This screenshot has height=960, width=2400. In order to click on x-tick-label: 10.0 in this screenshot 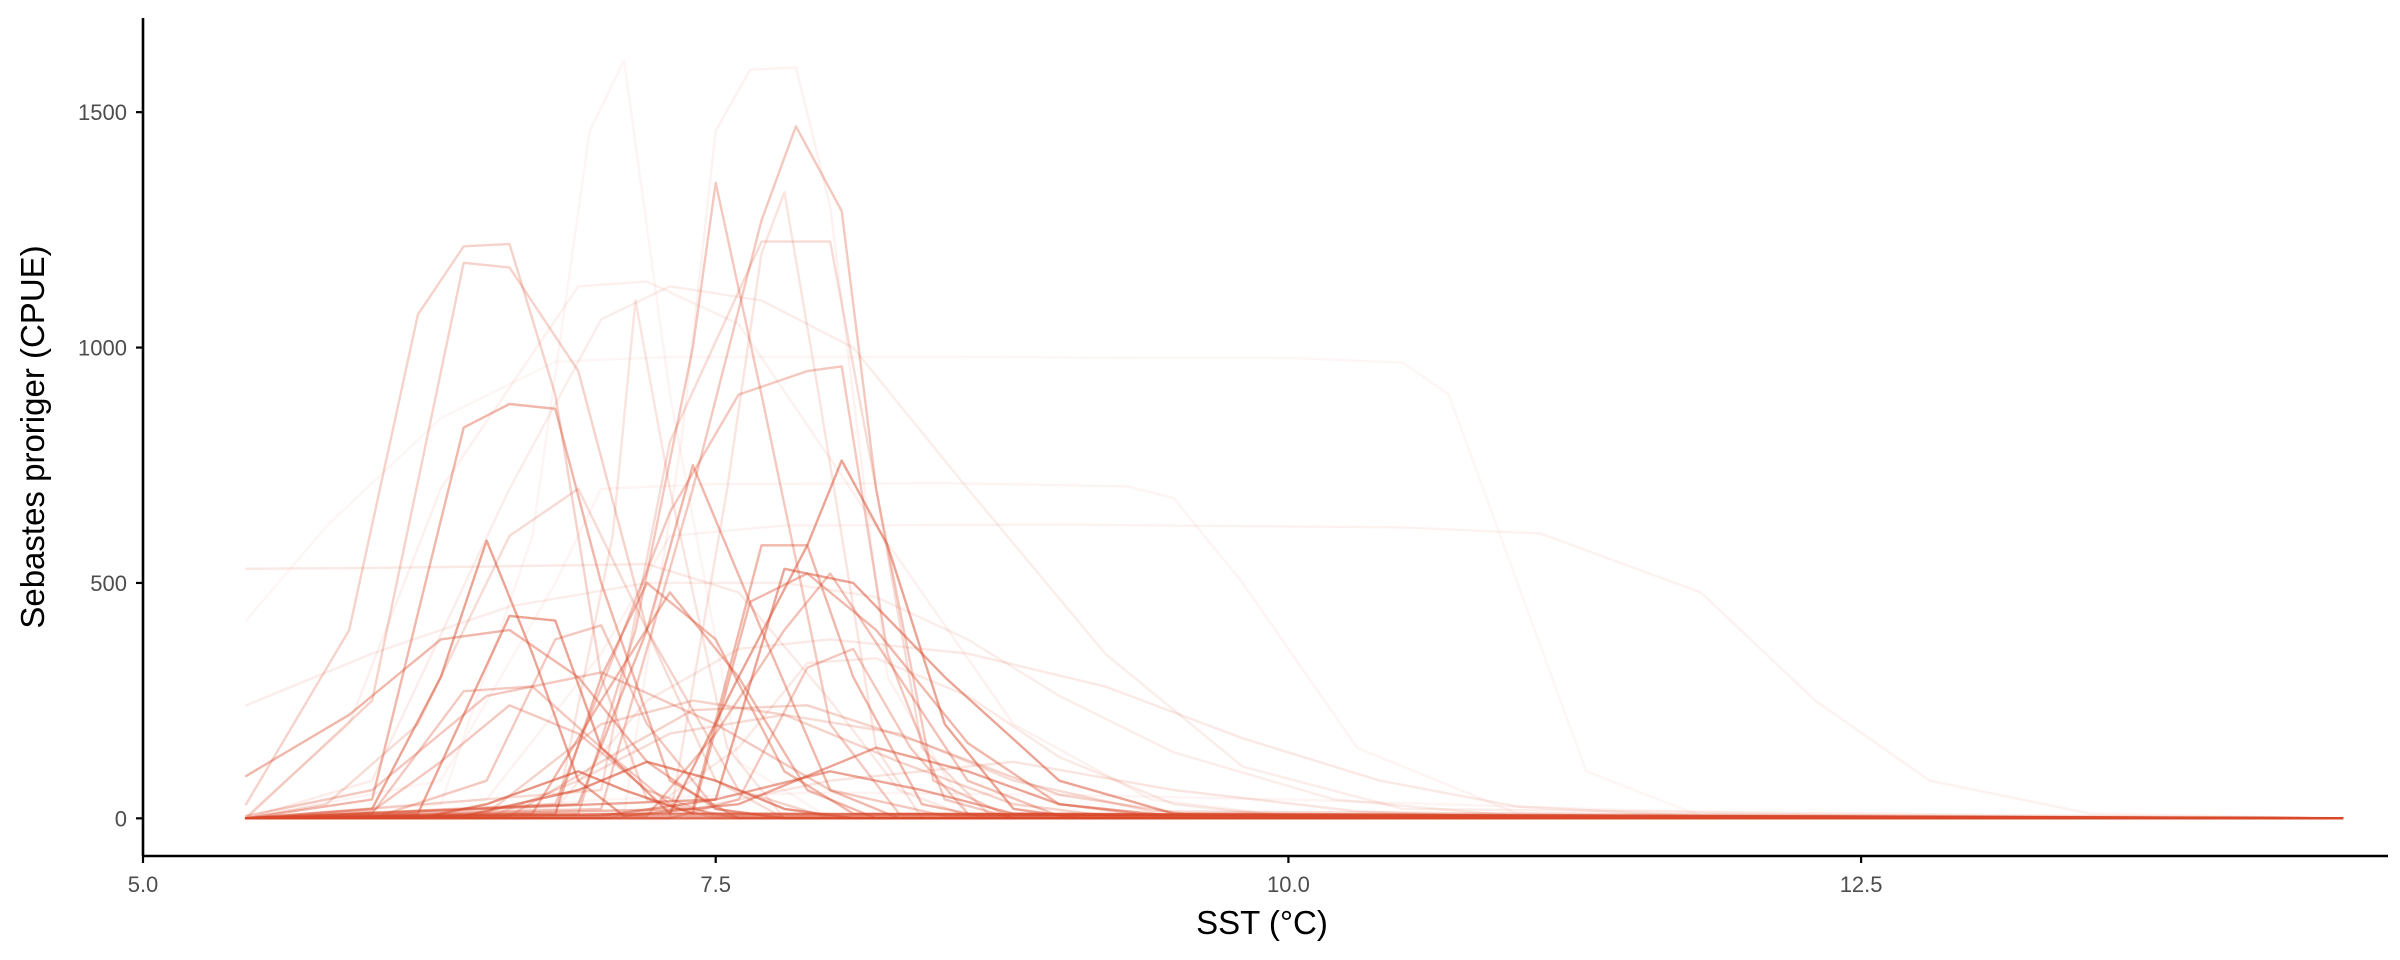, I will do `click(1288, 884)`.